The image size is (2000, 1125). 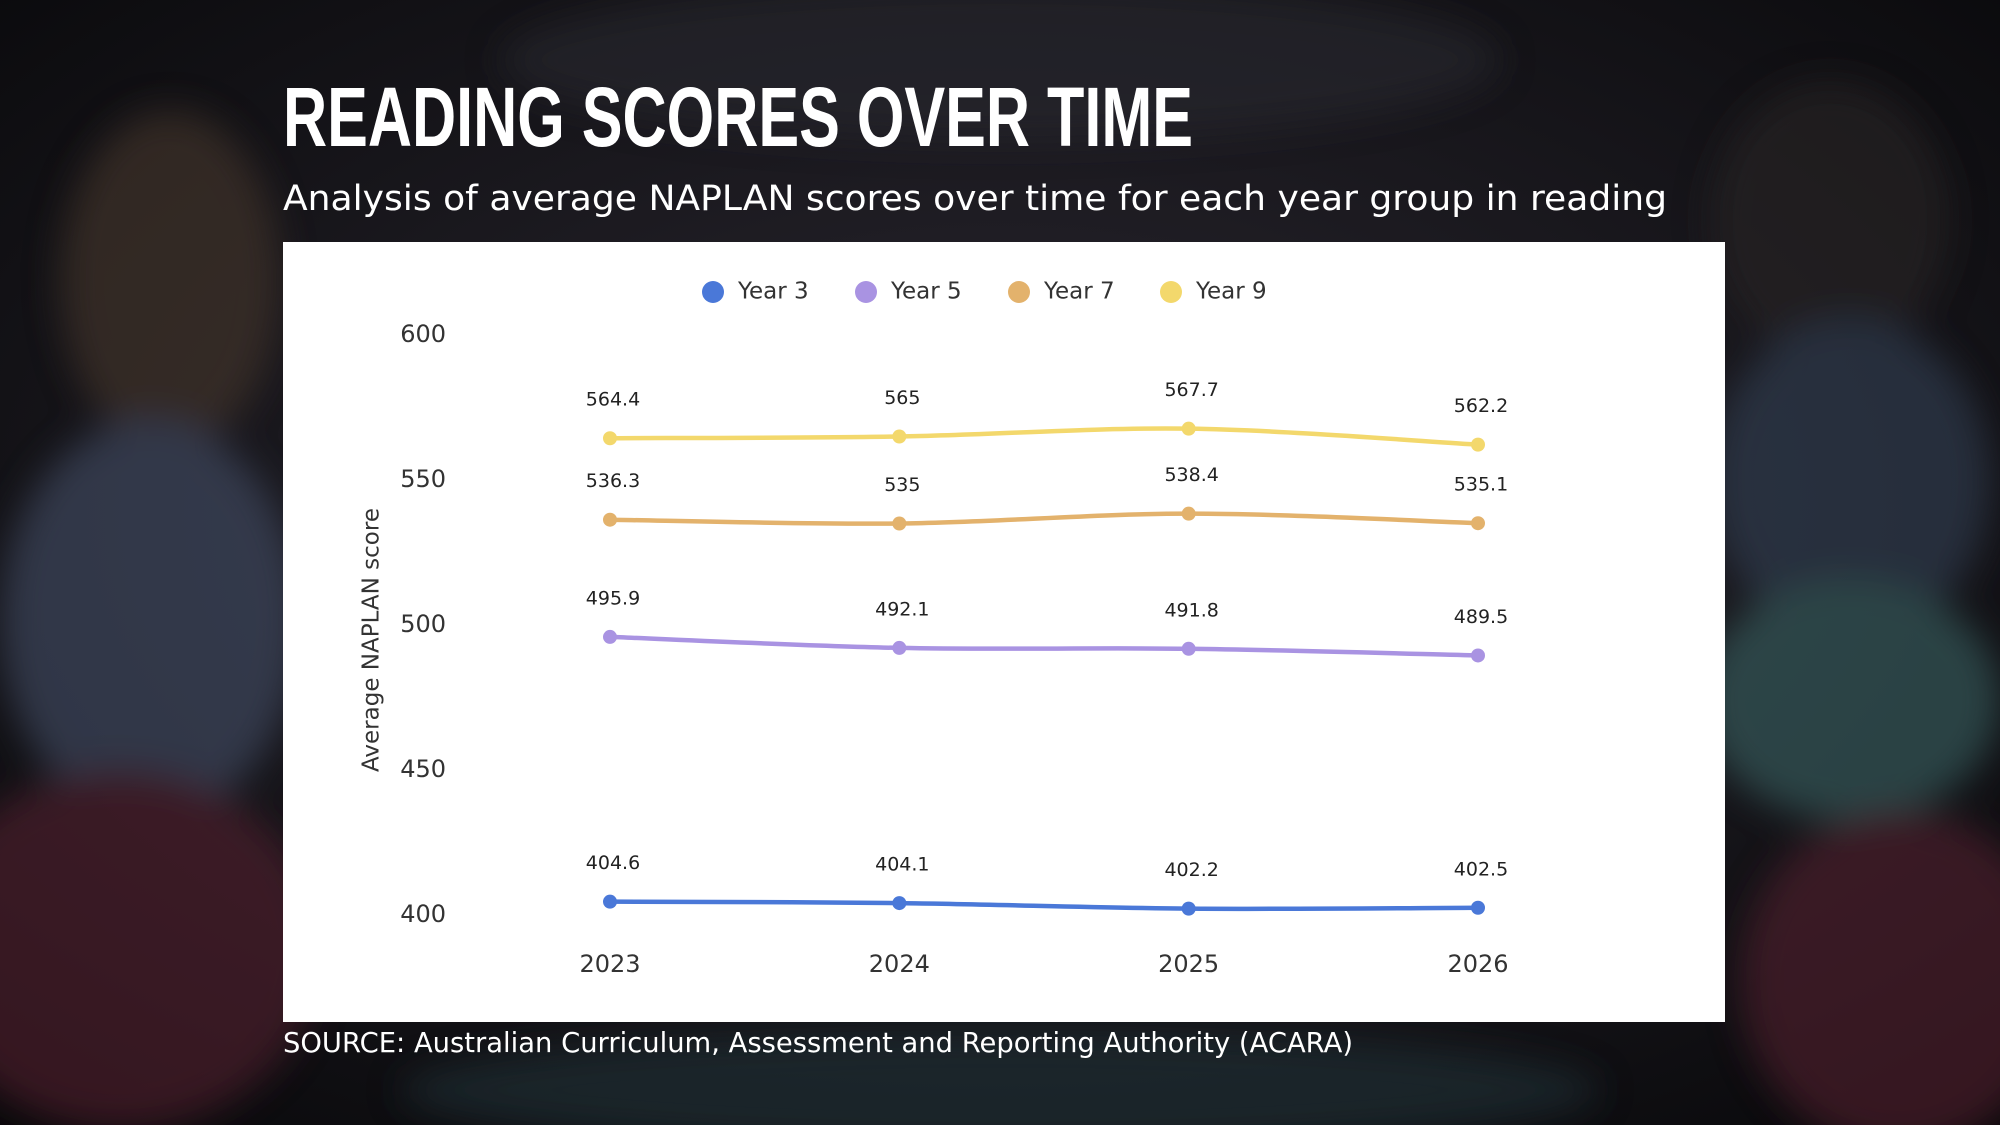 What do you see at coordinates (1481, 485) in the screenshot?
I see `data-label: 535.1` at bounding box center [1481, 485].